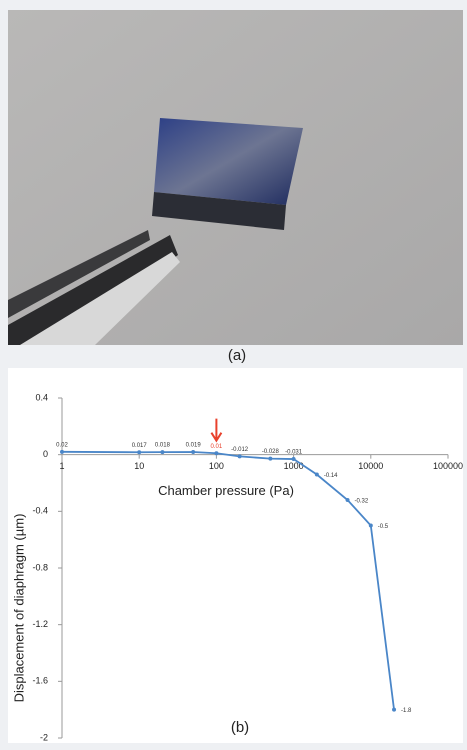 This screenshot has height=750, width=467. I want to click on data-label: -0.031, so click(294, 453).